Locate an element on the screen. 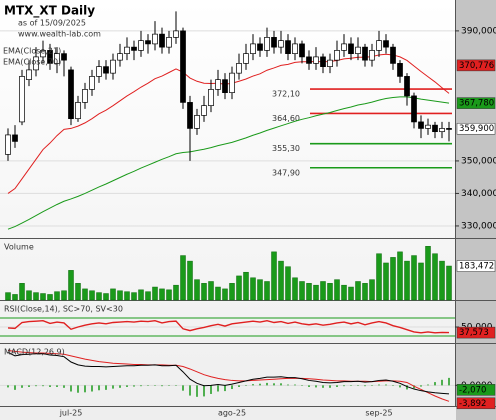 This screenshot has width=496, height=420. y-tick-label: 330,000 is located at coordinates (478, 226).